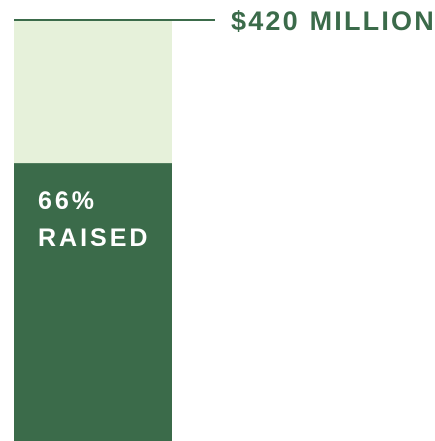 This screenshot has height=441, width=435. Describe the element at coordinates (67, 201) in the screenshot. I see `raised-percent-label: 66%` at that location.